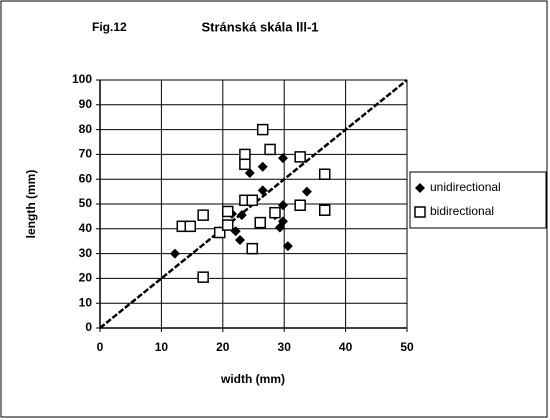 This screenshot has height=420, width=550. I want to click on y-tick-label: 60, so click(86, 178).